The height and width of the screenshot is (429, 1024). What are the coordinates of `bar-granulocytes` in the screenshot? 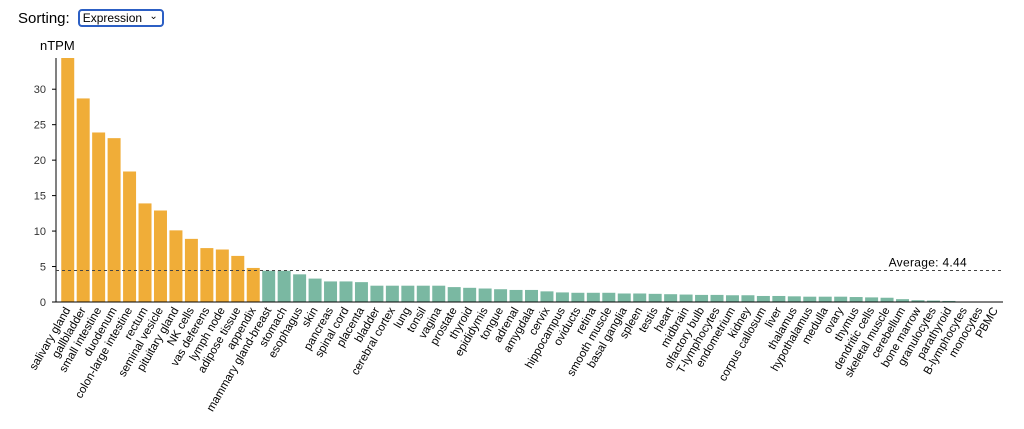 It's located at (933, 301).